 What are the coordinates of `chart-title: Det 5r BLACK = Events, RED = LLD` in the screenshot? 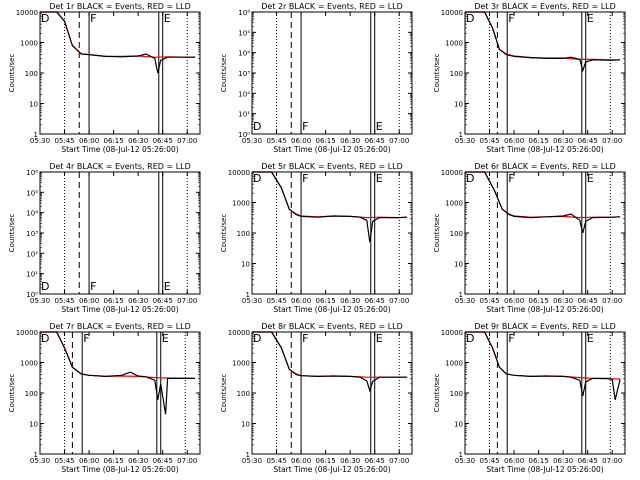 It's located at (332, 166).